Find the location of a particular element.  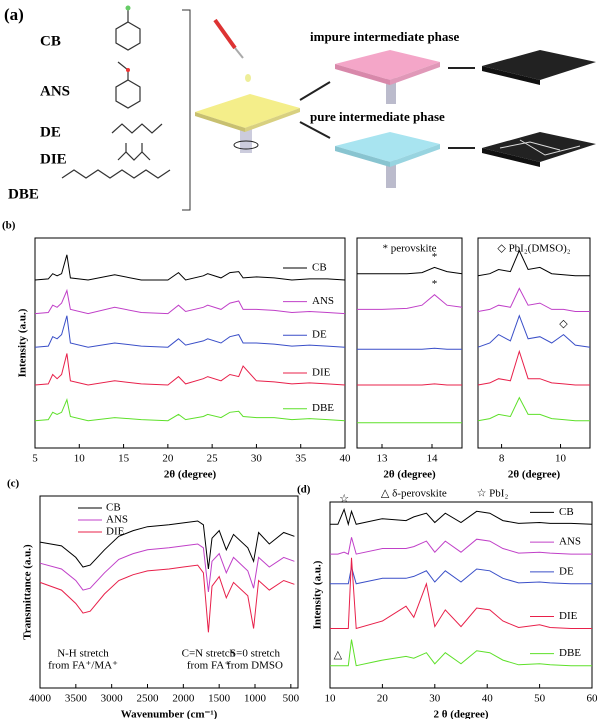

panel-label: (a) is located at coordinates (14, 14).